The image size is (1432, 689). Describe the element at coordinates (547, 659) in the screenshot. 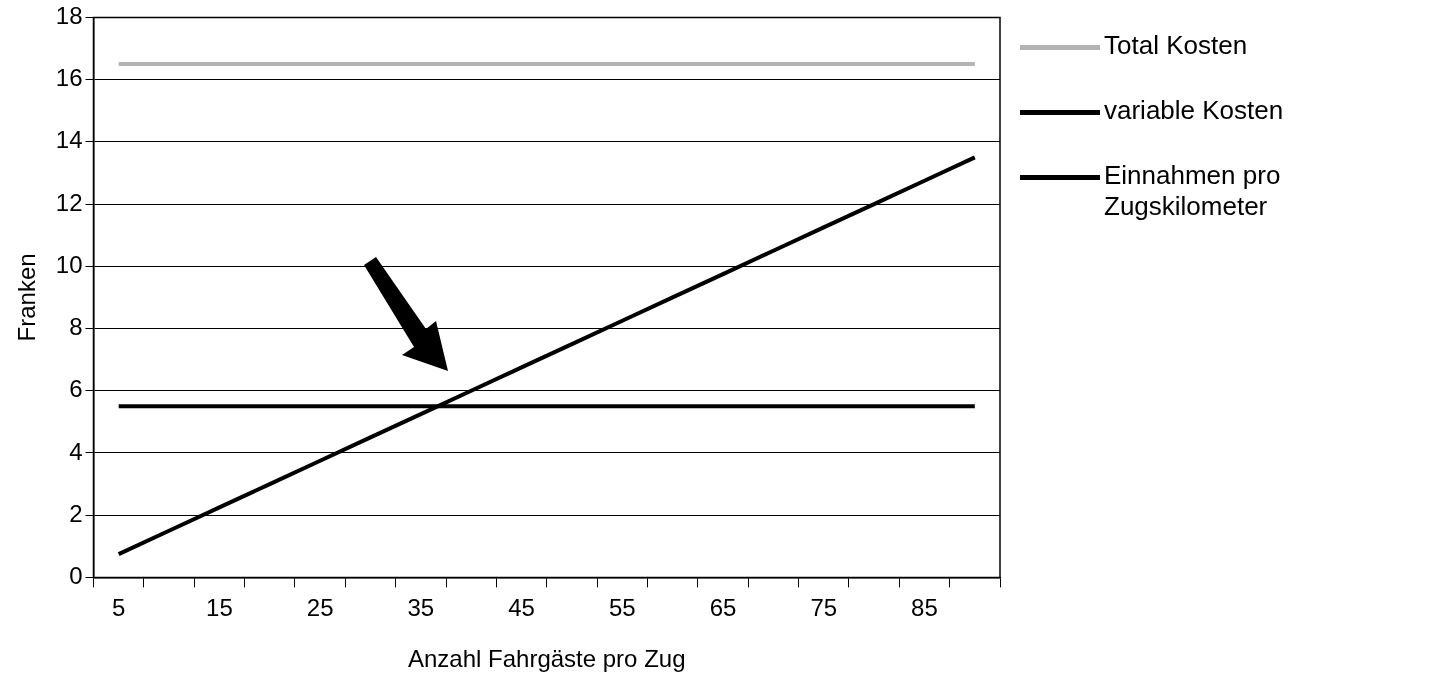

I see `x-axis-title: Anzahl Fahrgäste pro Zug` at that location.